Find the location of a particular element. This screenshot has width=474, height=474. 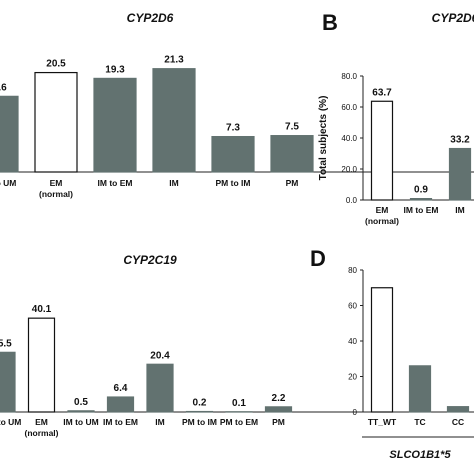

value-label: 20.5 is located at coordinates (56, 64).